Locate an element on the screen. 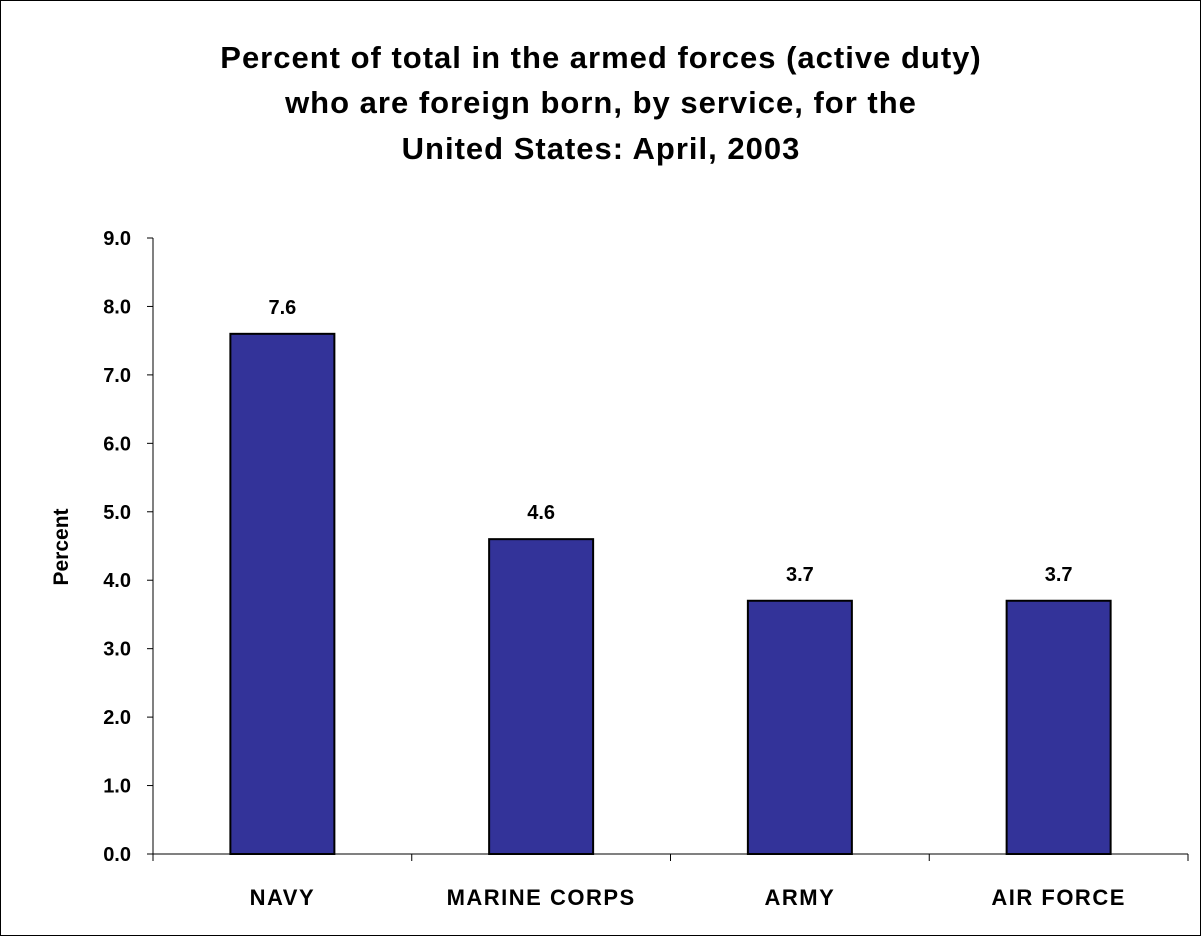  y-tick-label: 5.0 is located at coordinates (117, 513).